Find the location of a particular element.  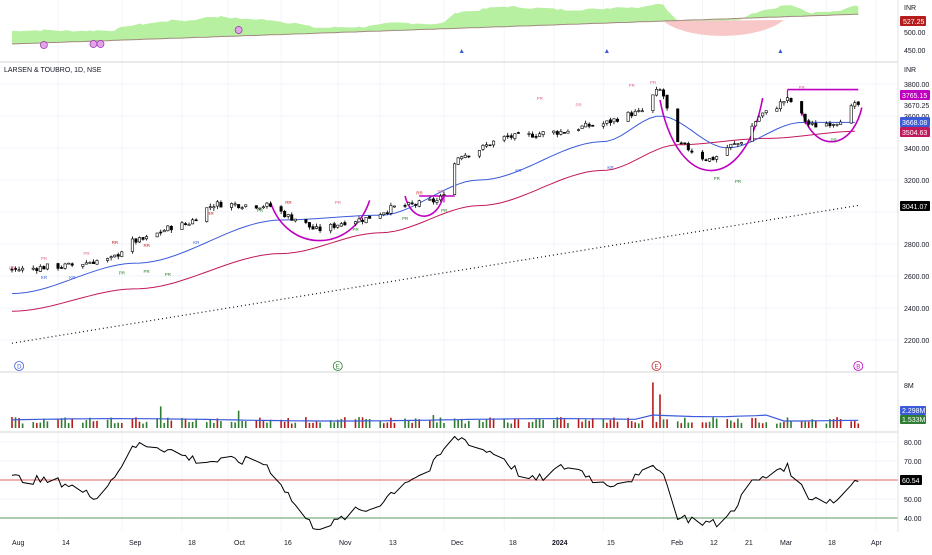

event-marker-letter: B is located at coordinates (858, 368).